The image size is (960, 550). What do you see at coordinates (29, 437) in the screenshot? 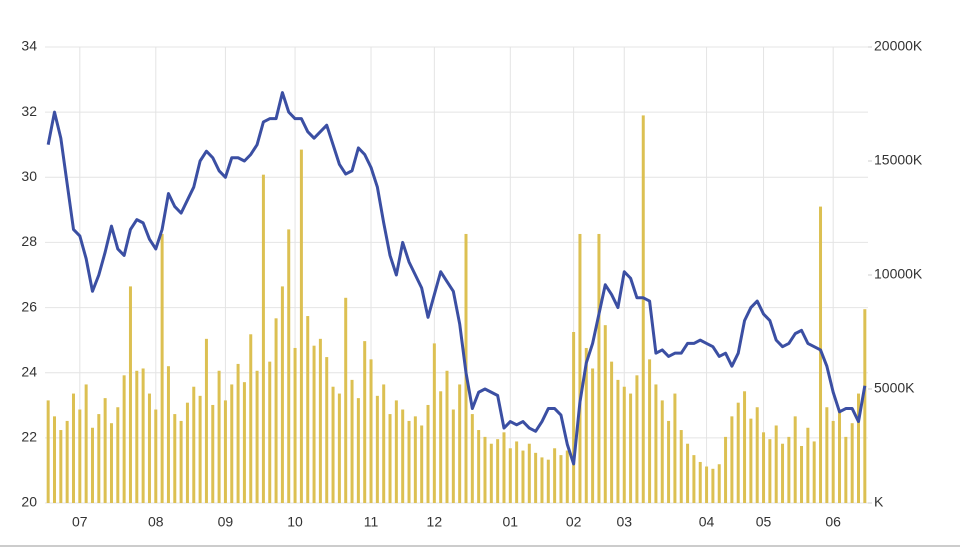
I see `y-tick-label: 22` at bounding box center [29, 437].